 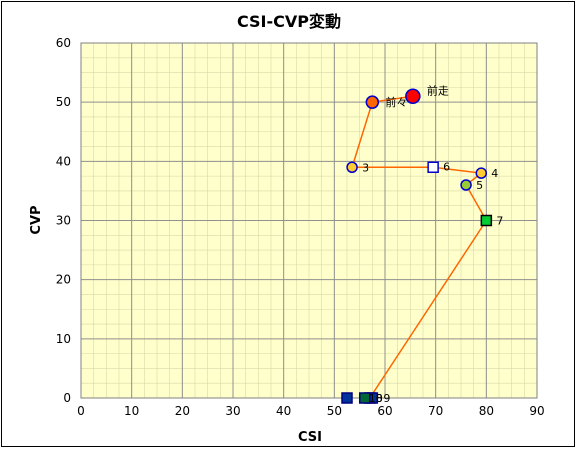 I want to click on x-tick-label: 80, so click(x=486, y=411).